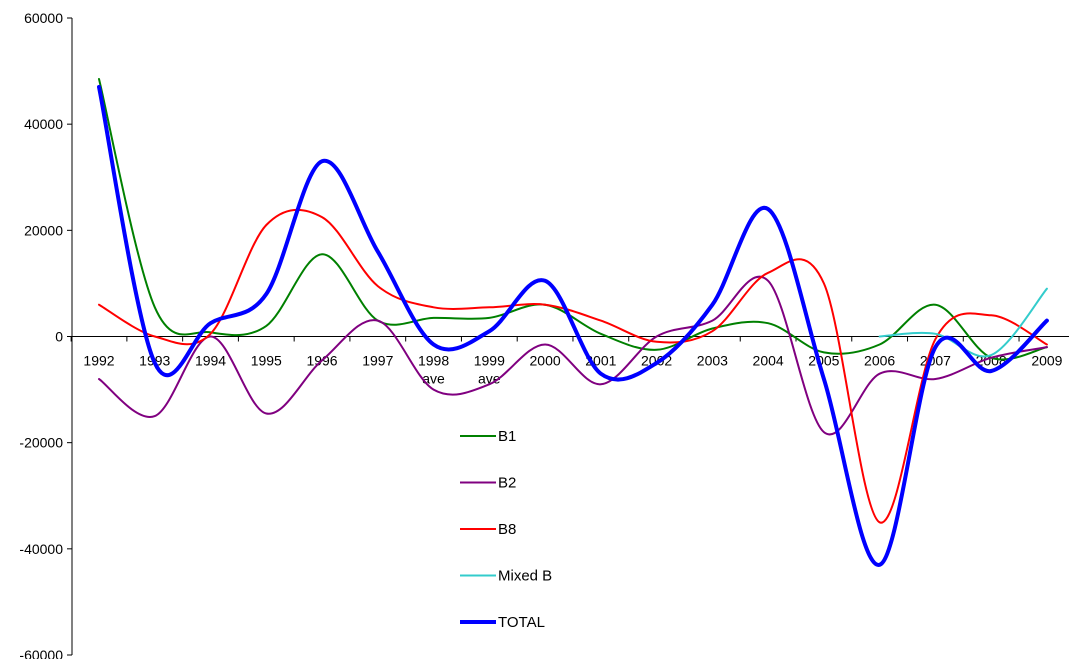 This screenshot has width=1069, height=659. I want to click on legend-label-mixed-b: Mixed B, so click(525, 576).